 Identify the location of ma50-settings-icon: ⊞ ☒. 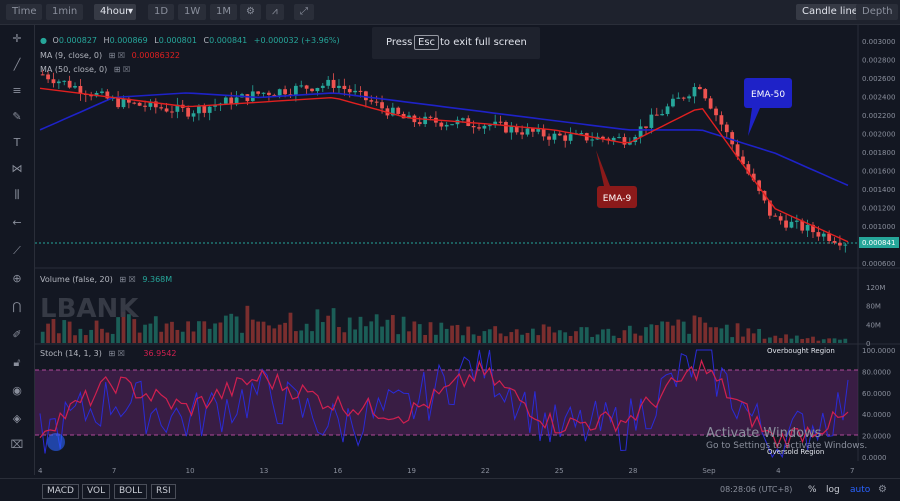
(122, 69).